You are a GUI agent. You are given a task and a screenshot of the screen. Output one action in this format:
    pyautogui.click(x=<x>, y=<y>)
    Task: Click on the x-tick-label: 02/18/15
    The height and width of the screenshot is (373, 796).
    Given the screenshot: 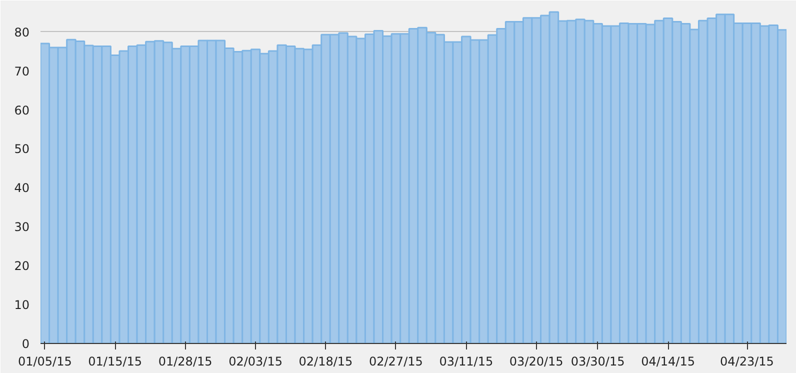 What is the action you would take?
    pyautogui.click(x=325, y=361)
    